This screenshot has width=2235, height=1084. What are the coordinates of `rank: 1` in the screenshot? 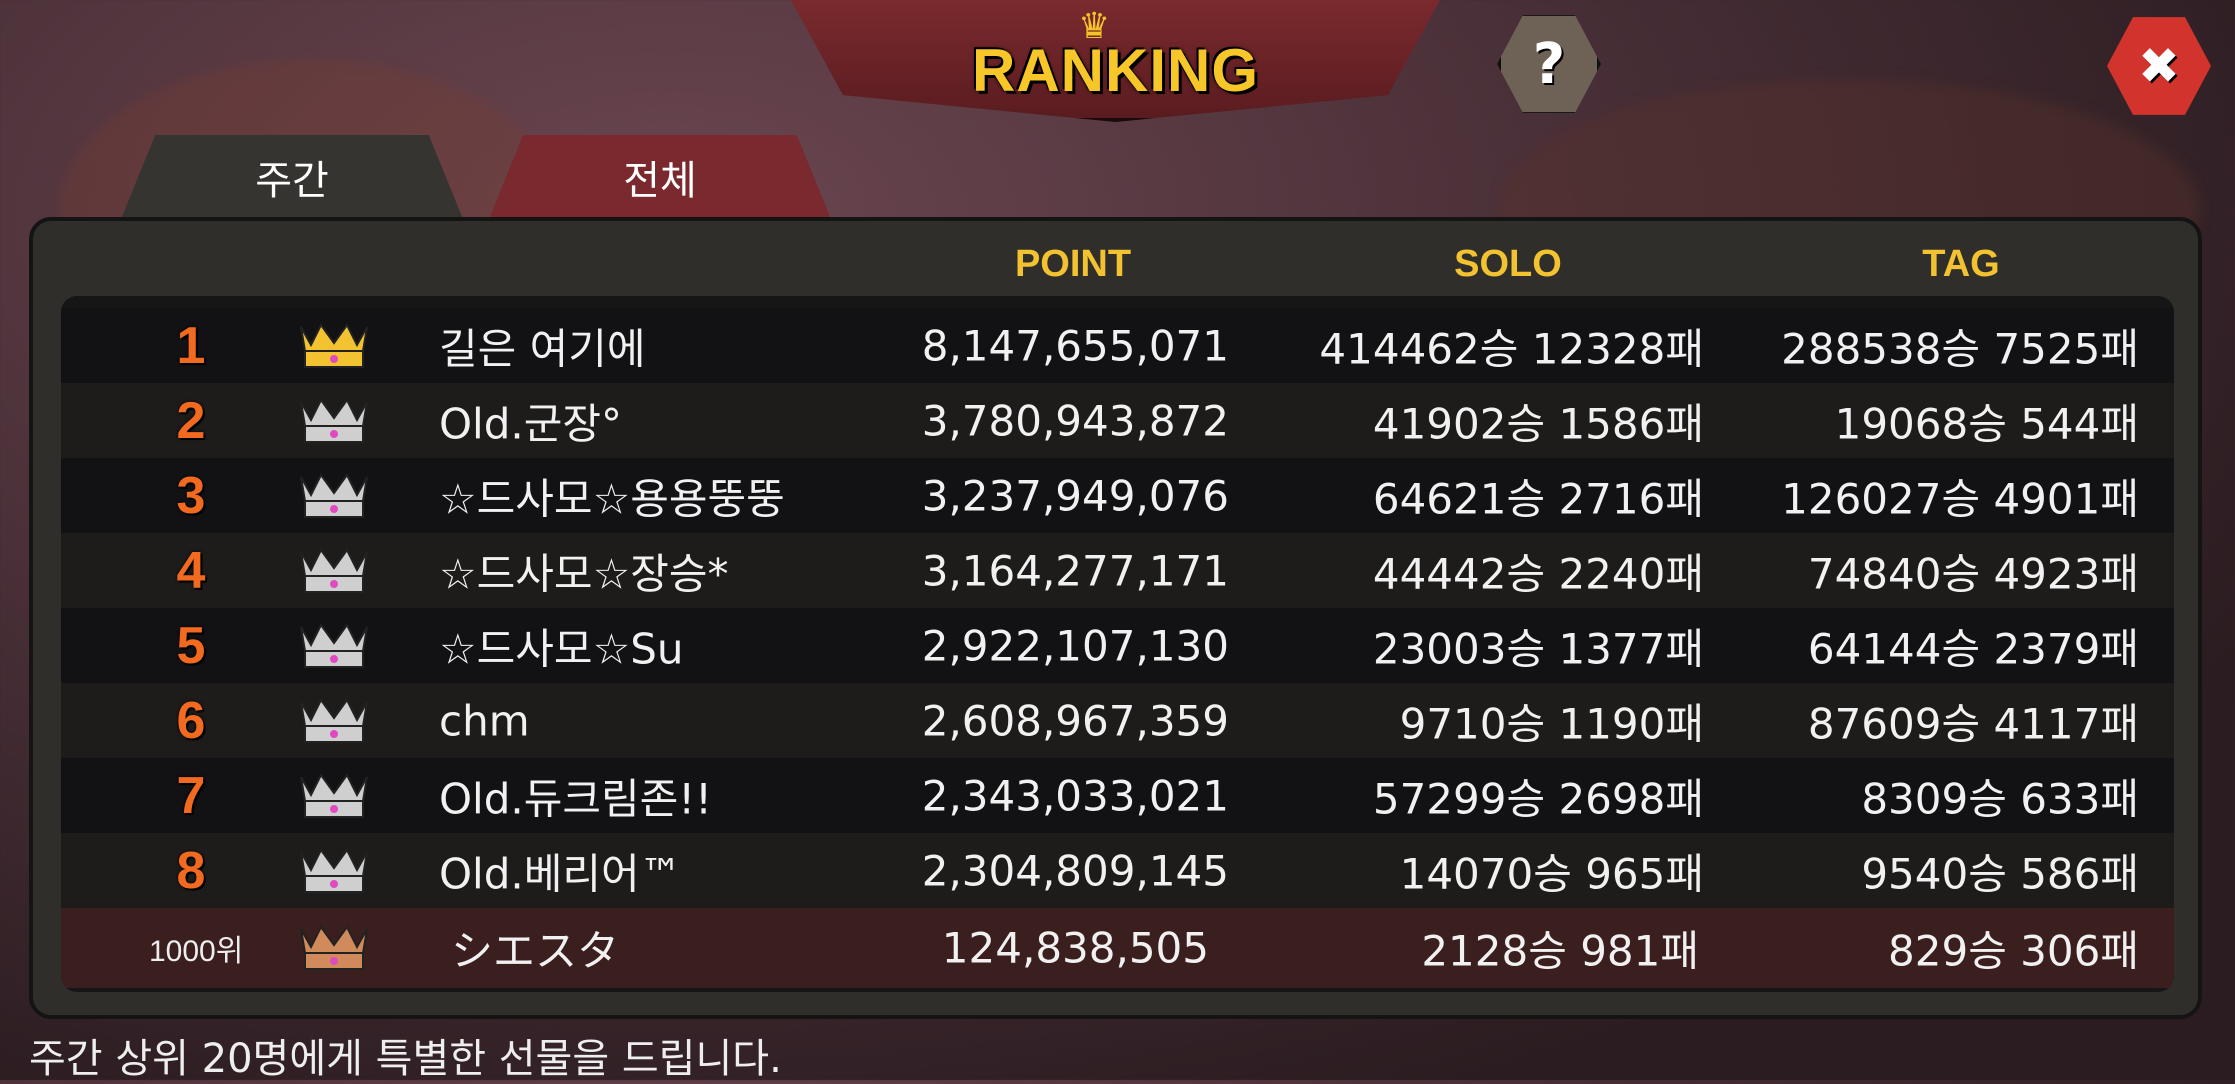 It's located at (191, 345).